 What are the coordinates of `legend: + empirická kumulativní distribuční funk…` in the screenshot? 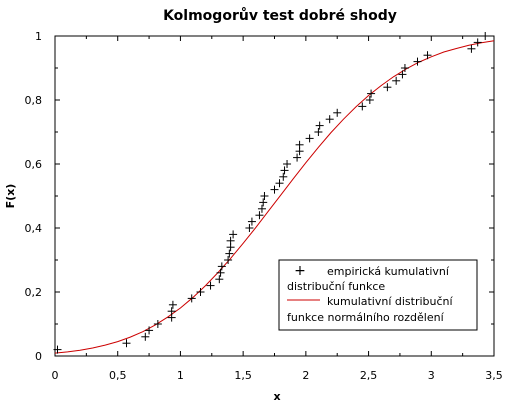 It's located at (378, 295).